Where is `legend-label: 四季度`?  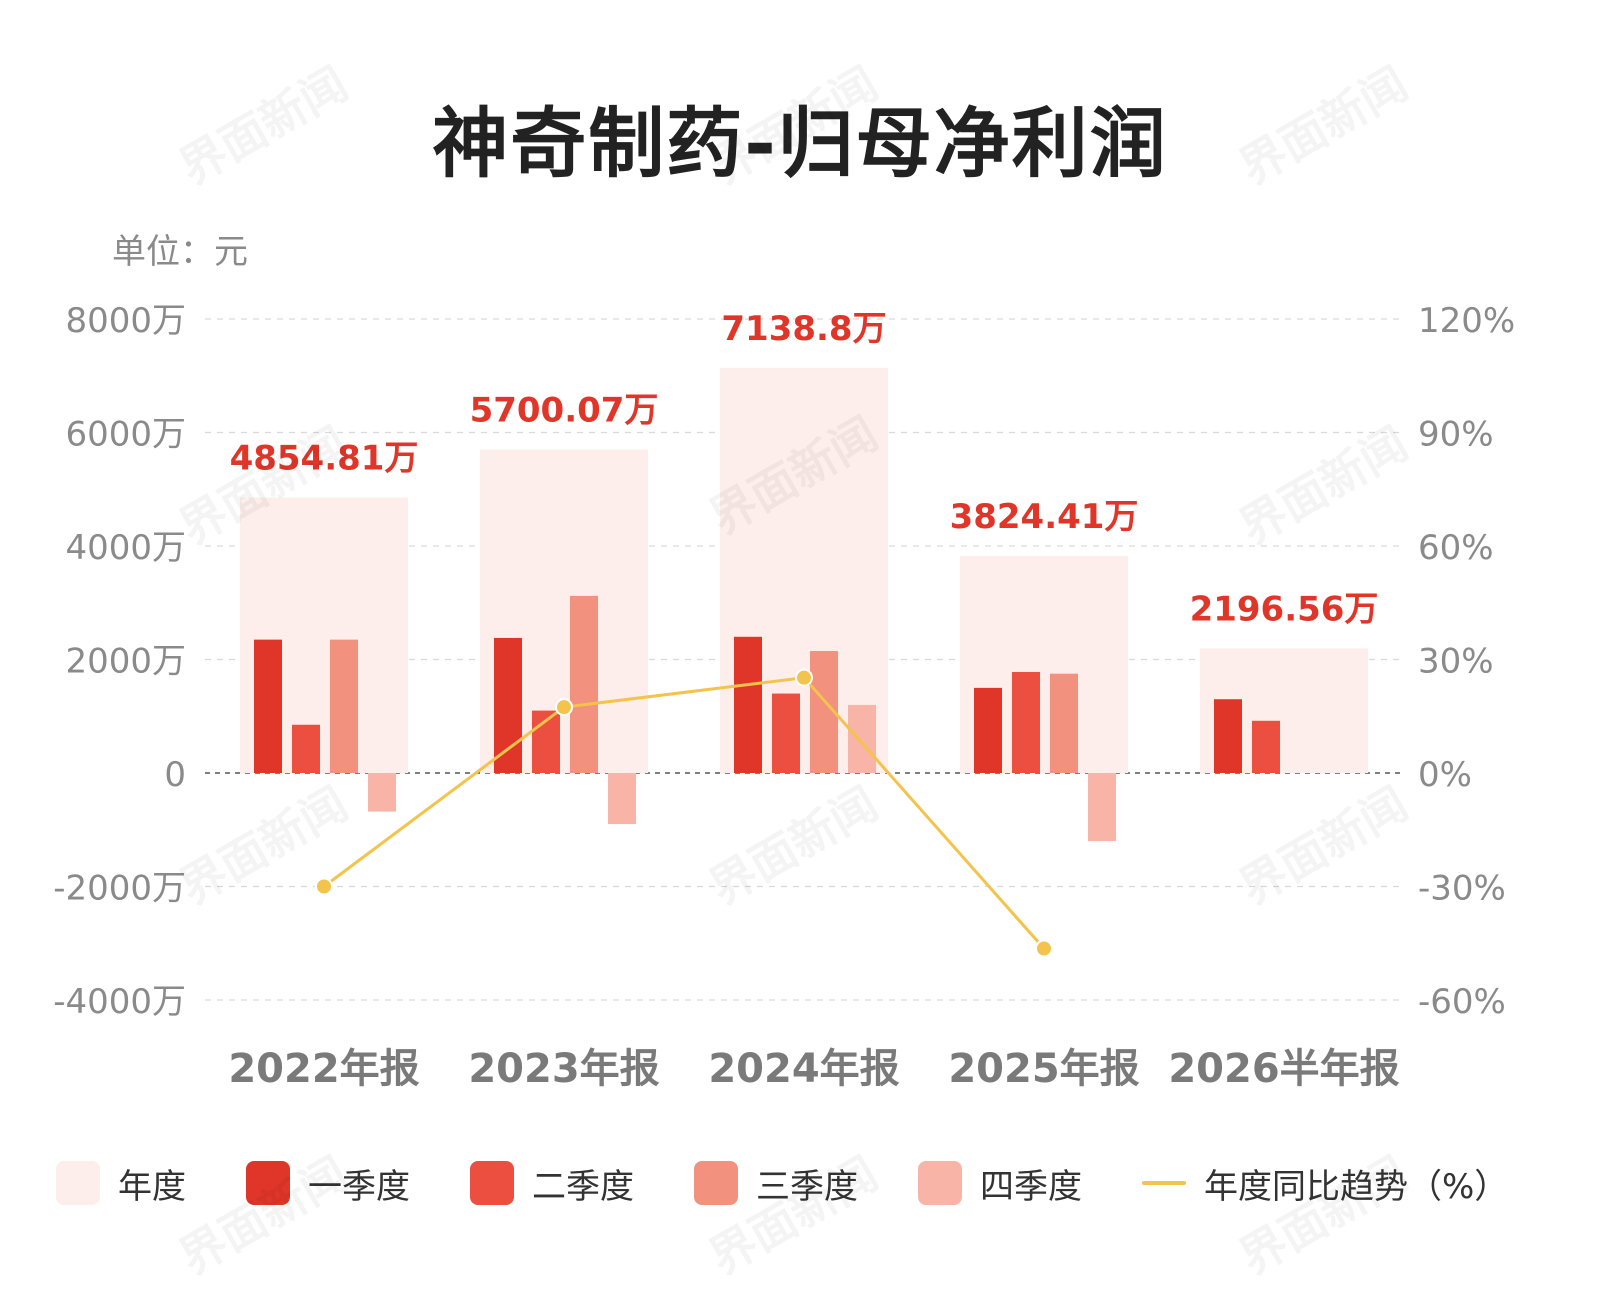 legend-label: 四季度 is located at coordinates (1031, 1186).